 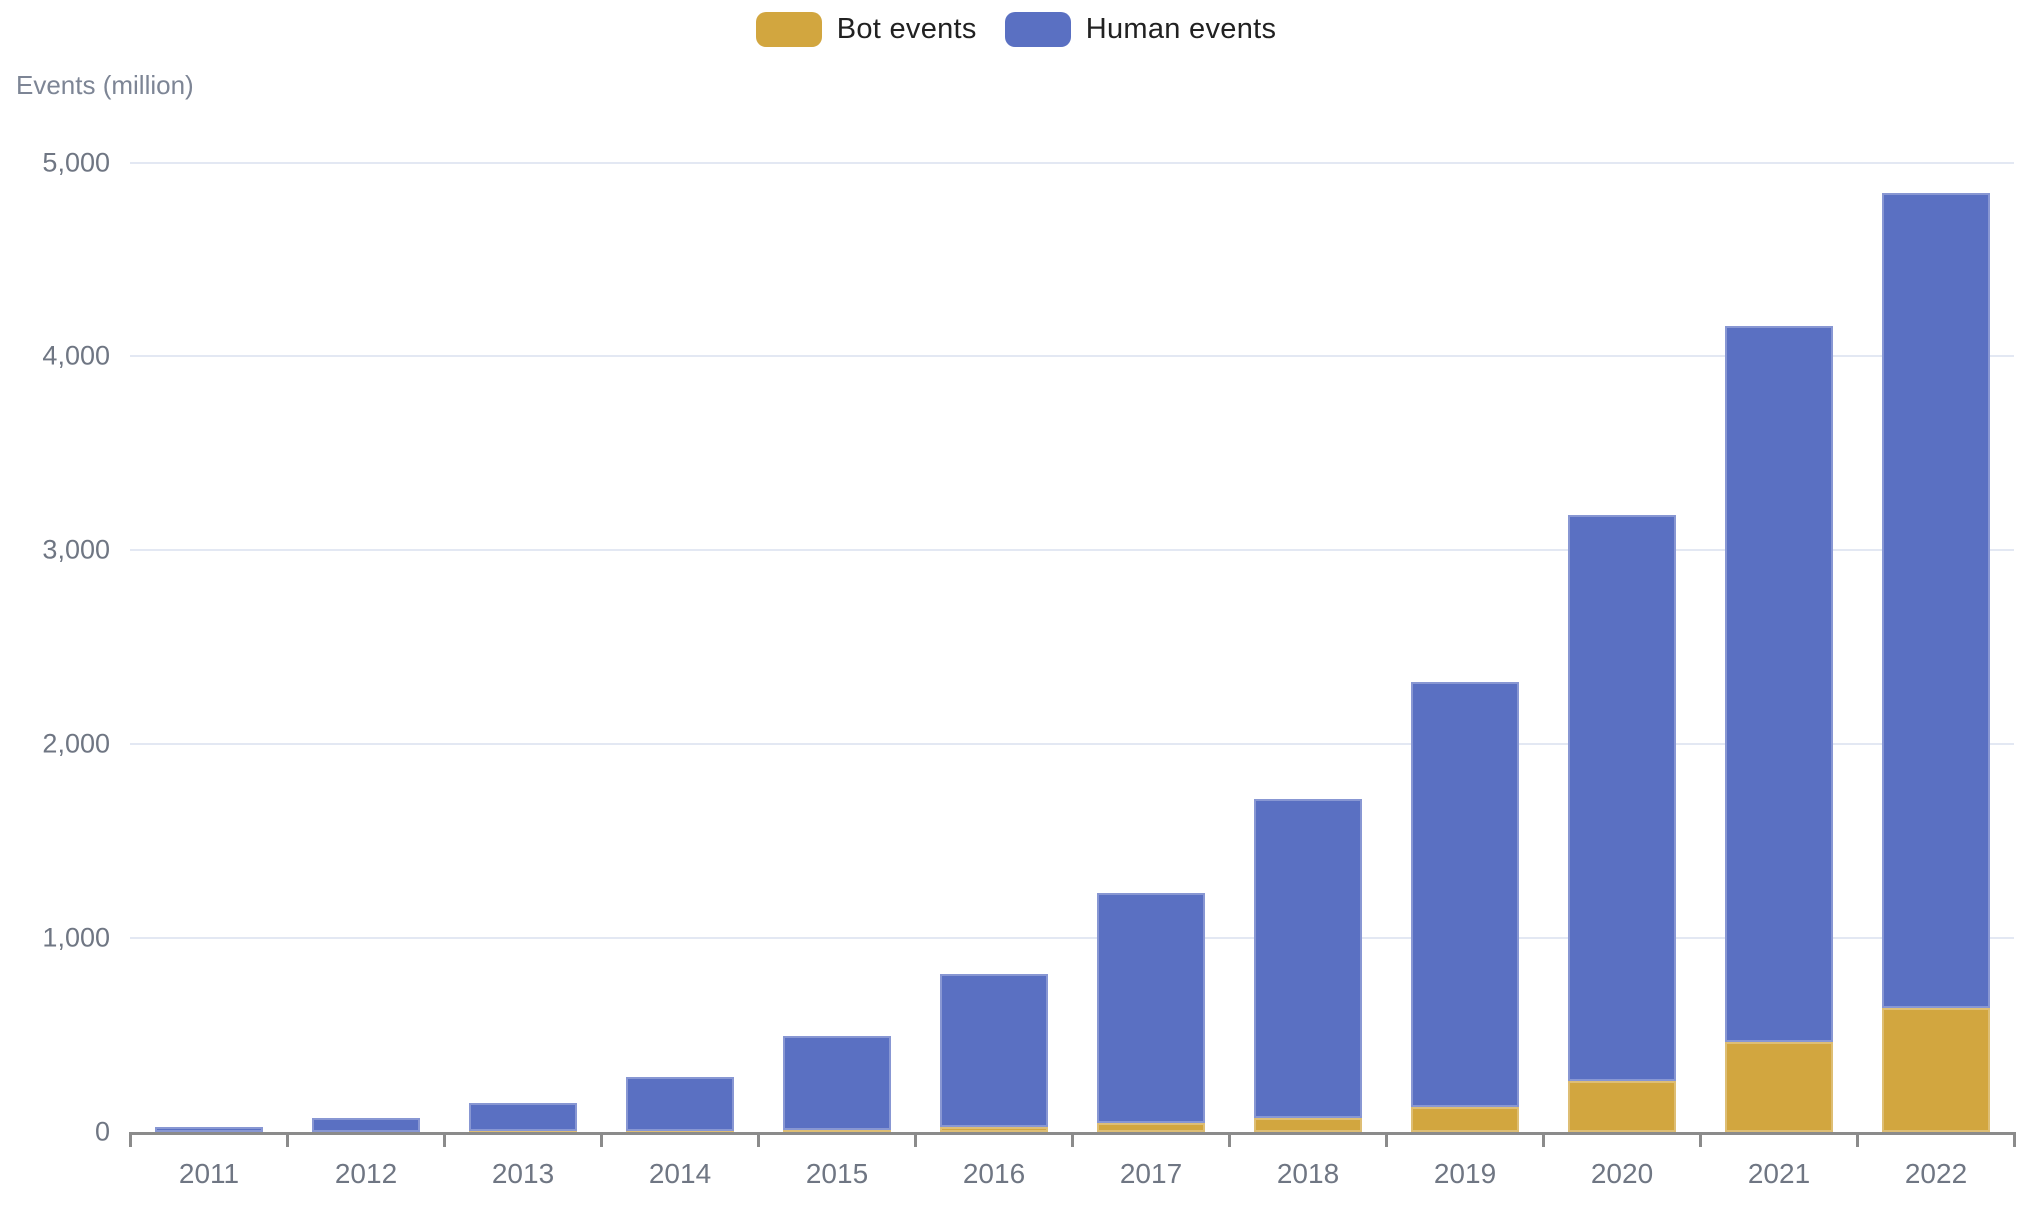 What do you see at coordinates (76, 162) in the screenshot?
I see `y-tick-label-5000: 5,000` at bounding box center [76, 162].